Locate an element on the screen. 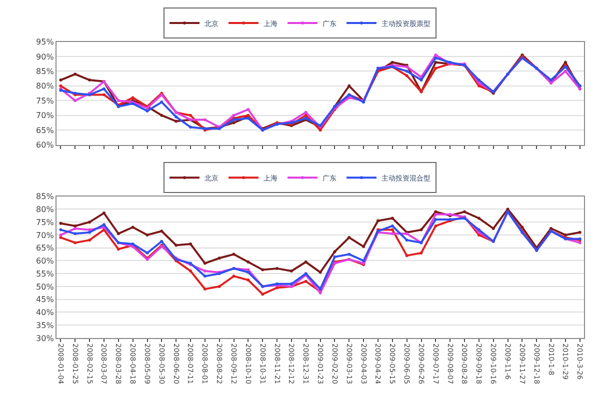  y-tick-label: 95% is located at coordinates (45, 42).